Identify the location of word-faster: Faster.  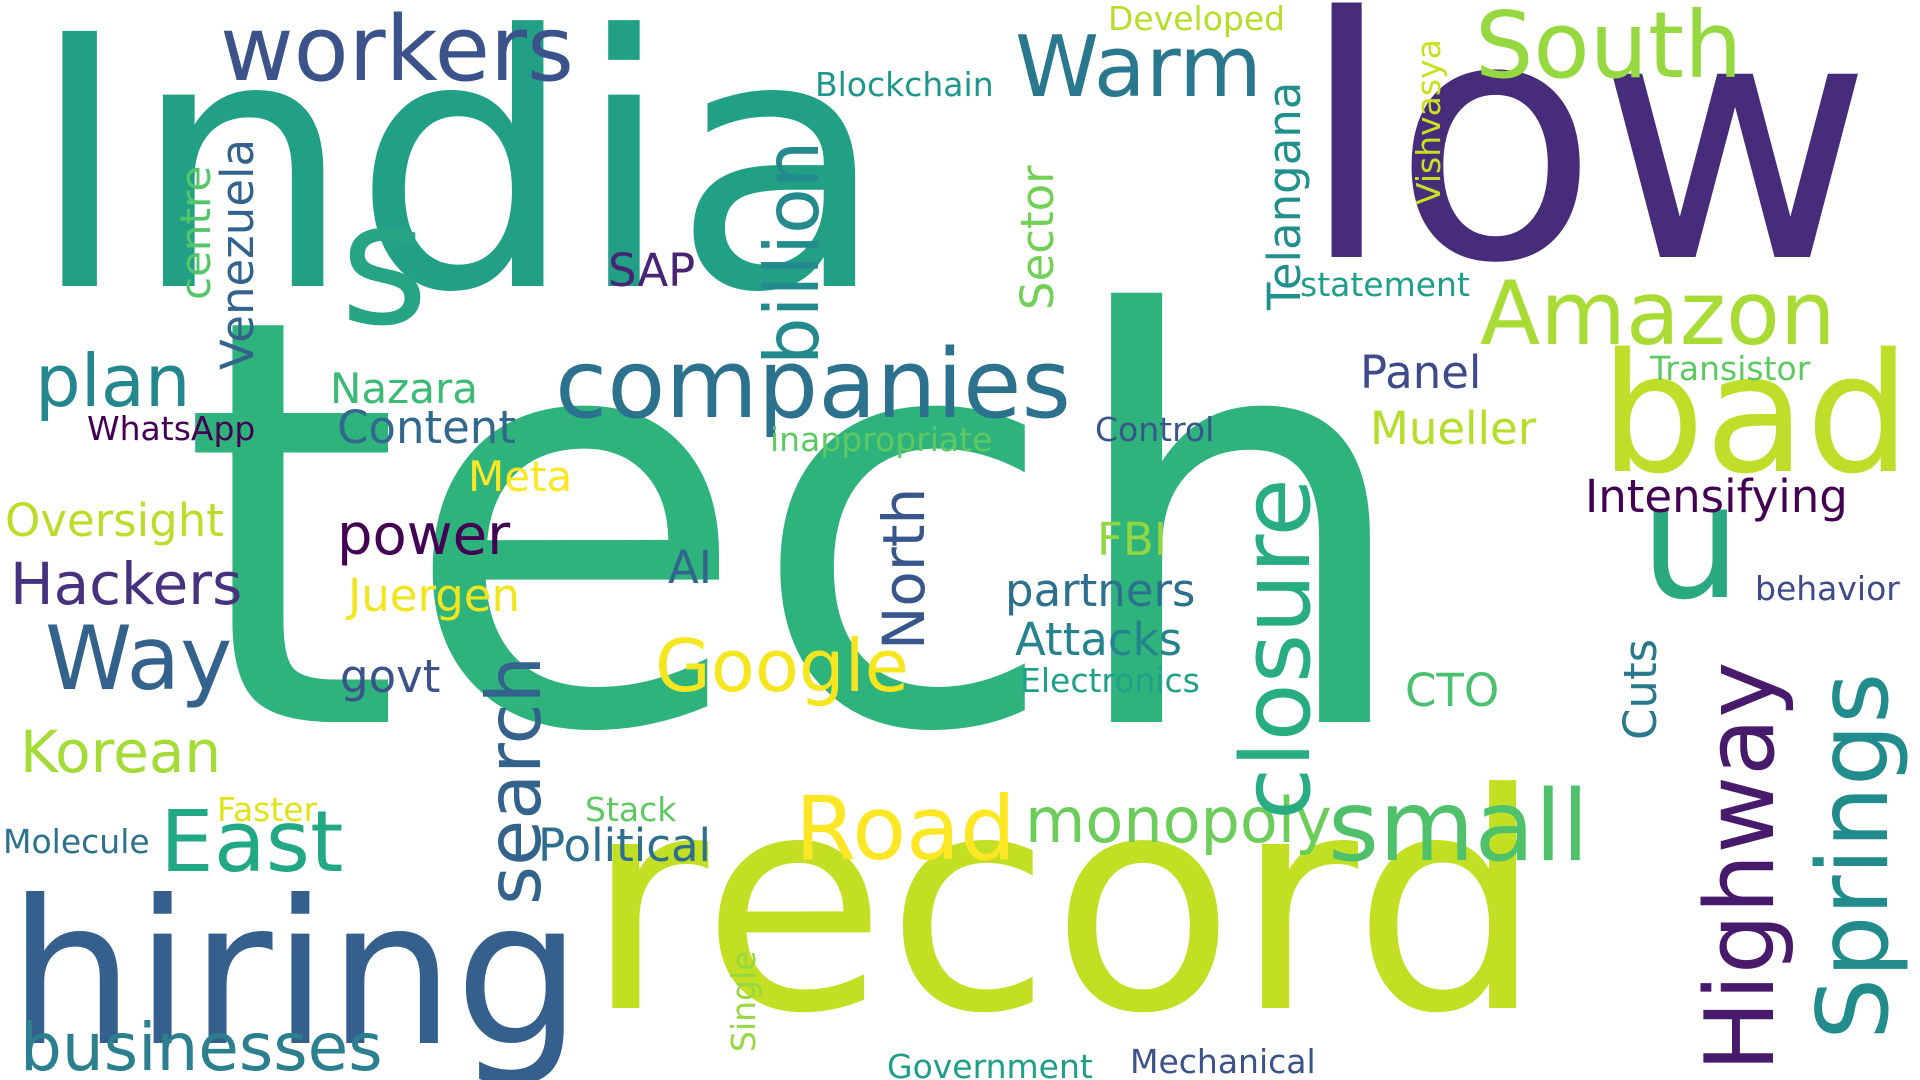
(267, 809).